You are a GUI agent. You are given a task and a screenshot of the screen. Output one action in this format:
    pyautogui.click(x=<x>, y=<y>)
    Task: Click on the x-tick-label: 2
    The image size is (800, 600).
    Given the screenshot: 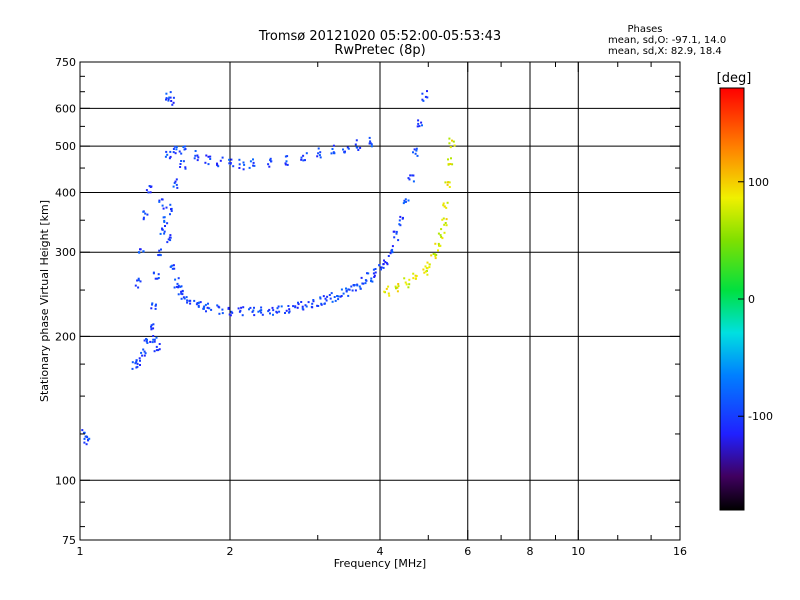 What is the action you would take?
    pyautogui.click(x=230, y=551)
    